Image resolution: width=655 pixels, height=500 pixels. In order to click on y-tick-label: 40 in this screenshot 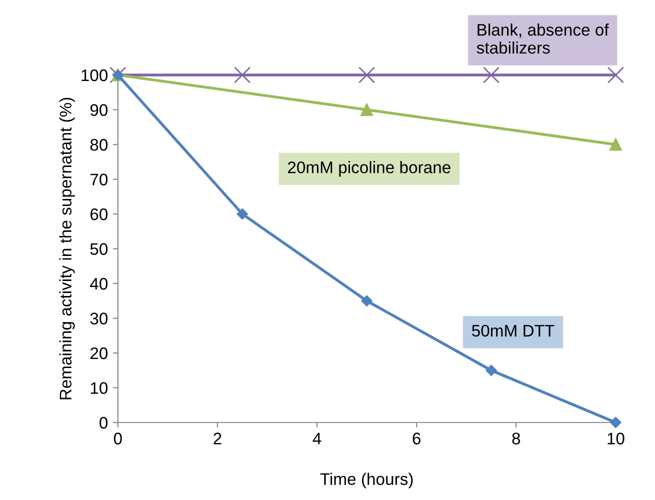, I will do `click(99, 284)`.